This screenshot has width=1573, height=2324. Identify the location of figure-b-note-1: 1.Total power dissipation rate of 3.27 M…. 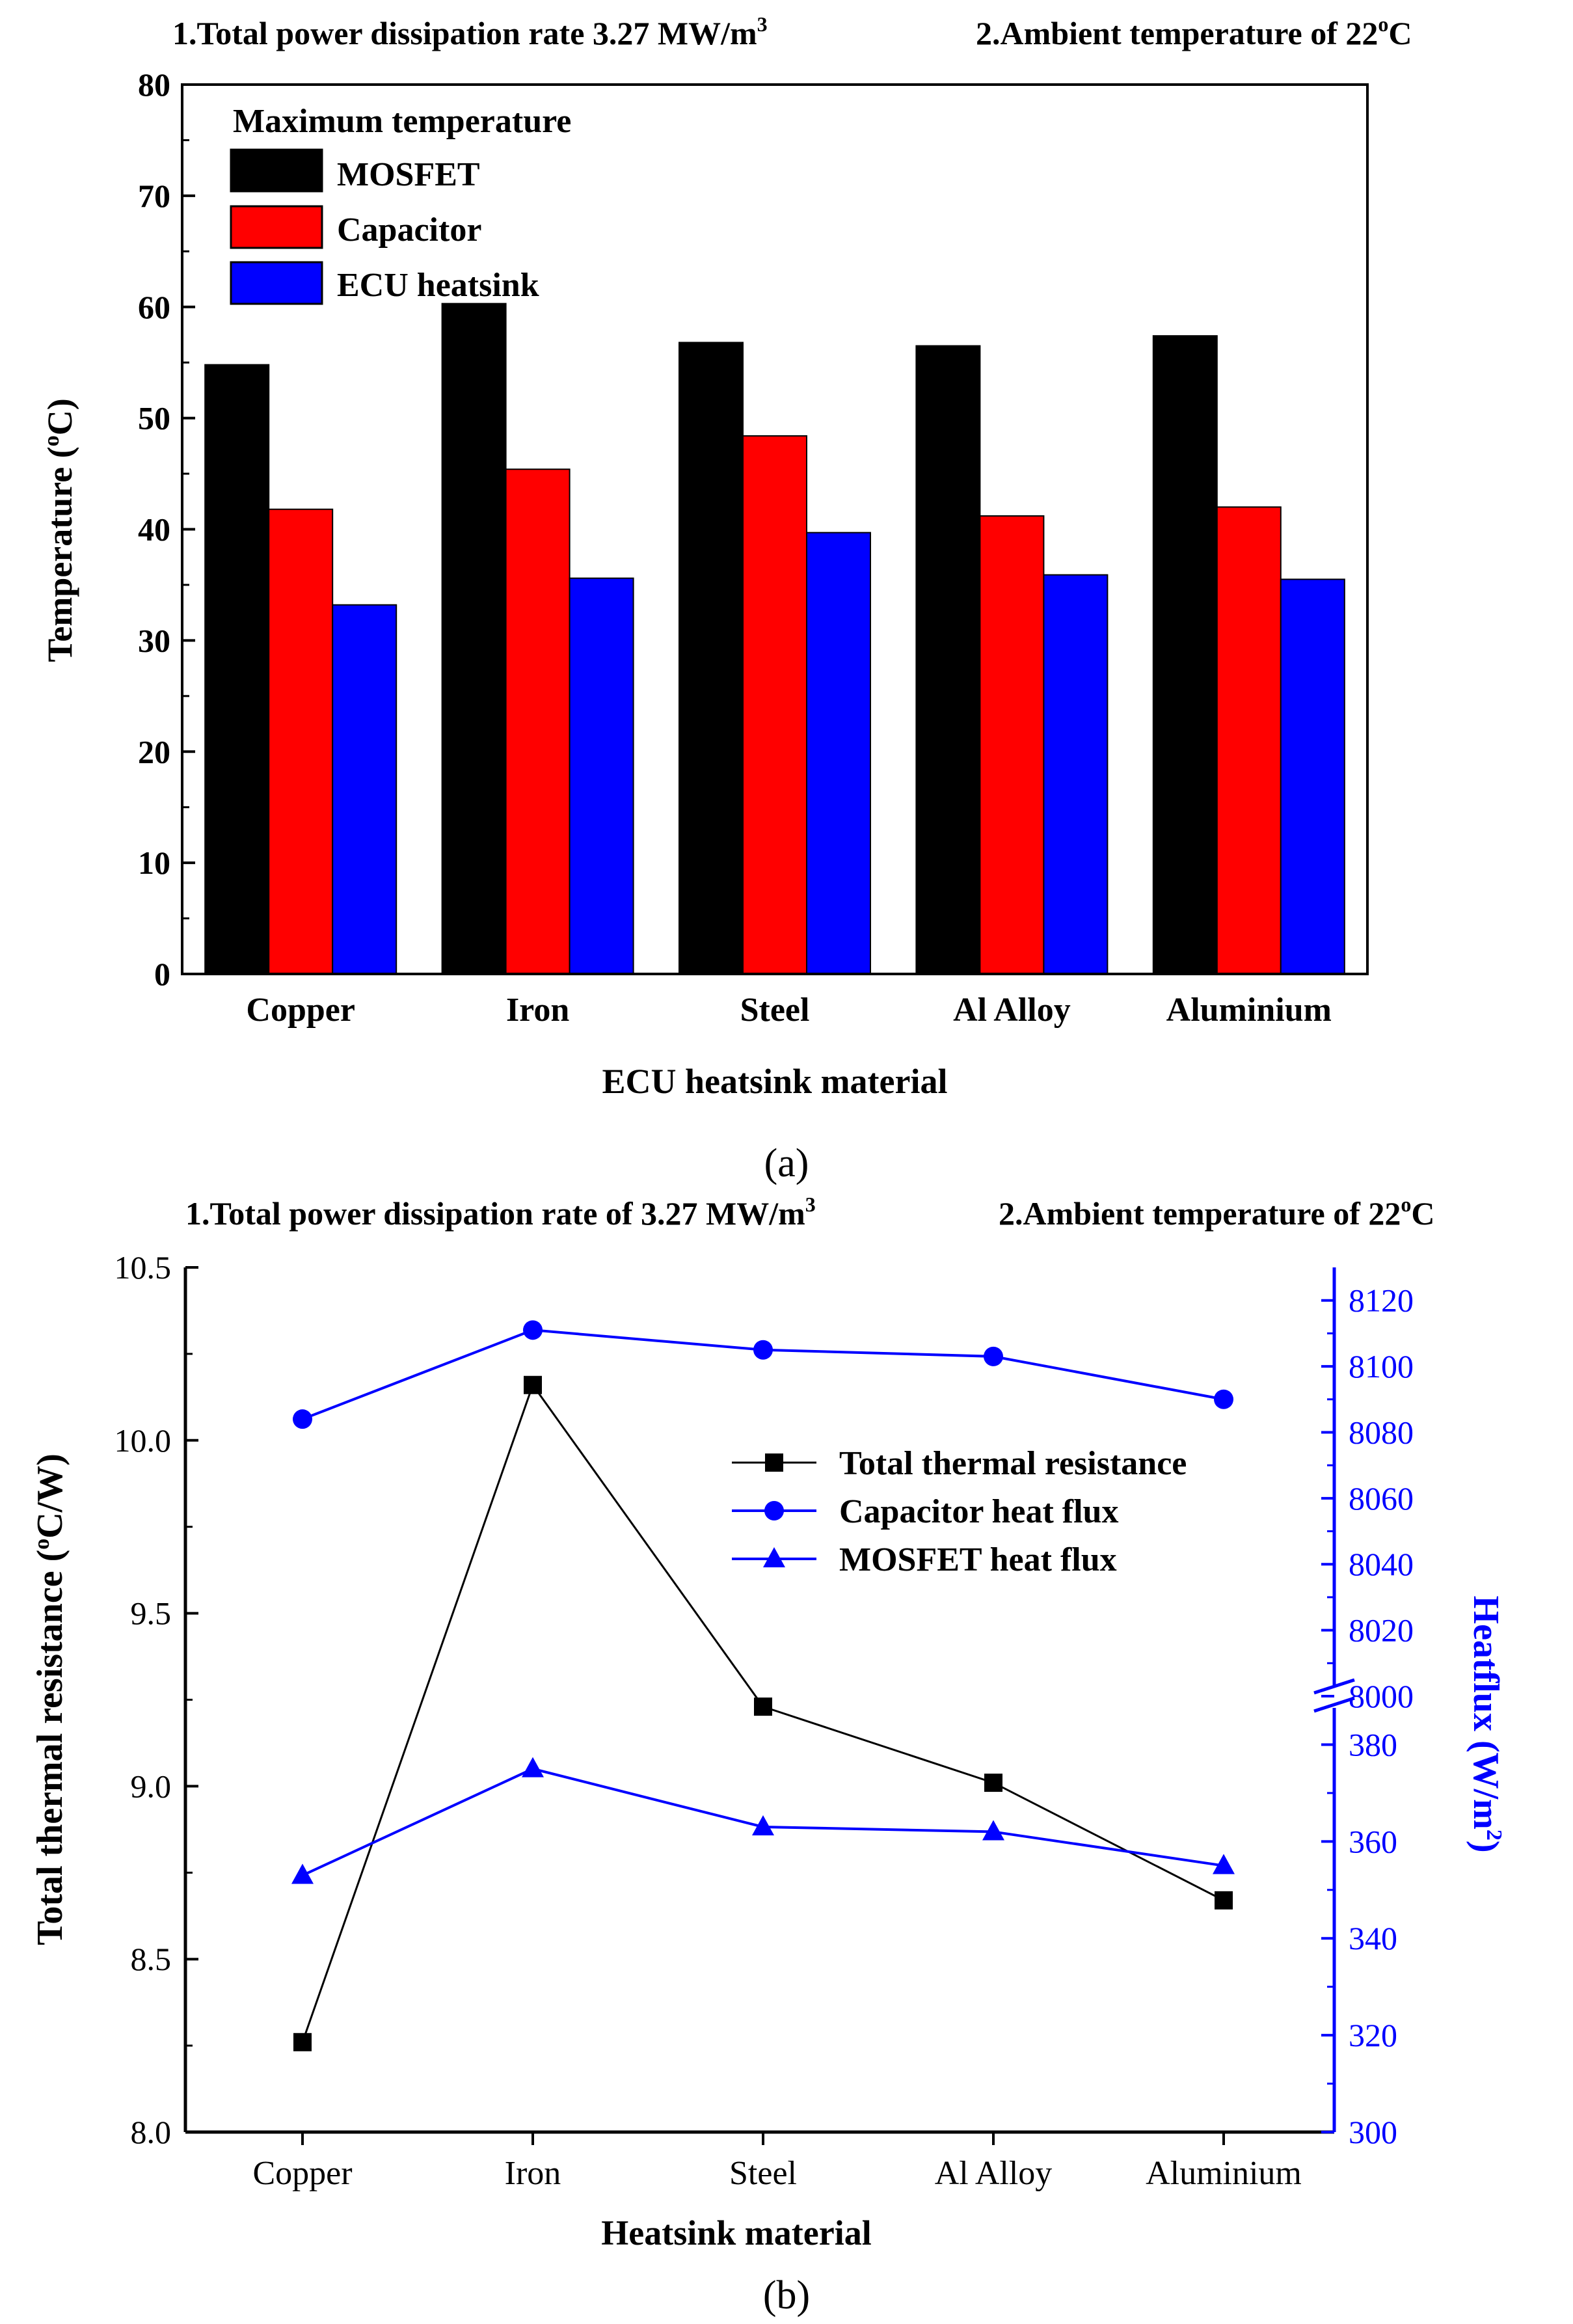
(500, 1212).